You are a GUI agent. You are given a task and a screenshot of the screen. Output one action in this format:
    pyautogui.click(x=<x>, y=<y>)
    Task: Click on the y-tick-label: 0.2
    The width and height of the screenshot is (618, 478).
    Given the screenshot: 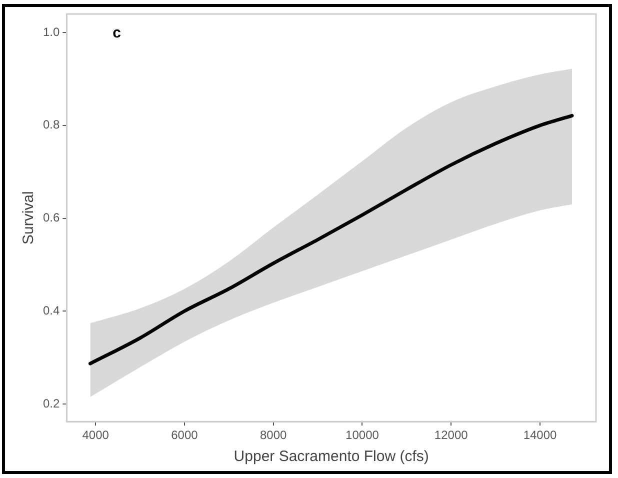 What is the action you would take?
    pyautogui.click(x=51, y=403)
    